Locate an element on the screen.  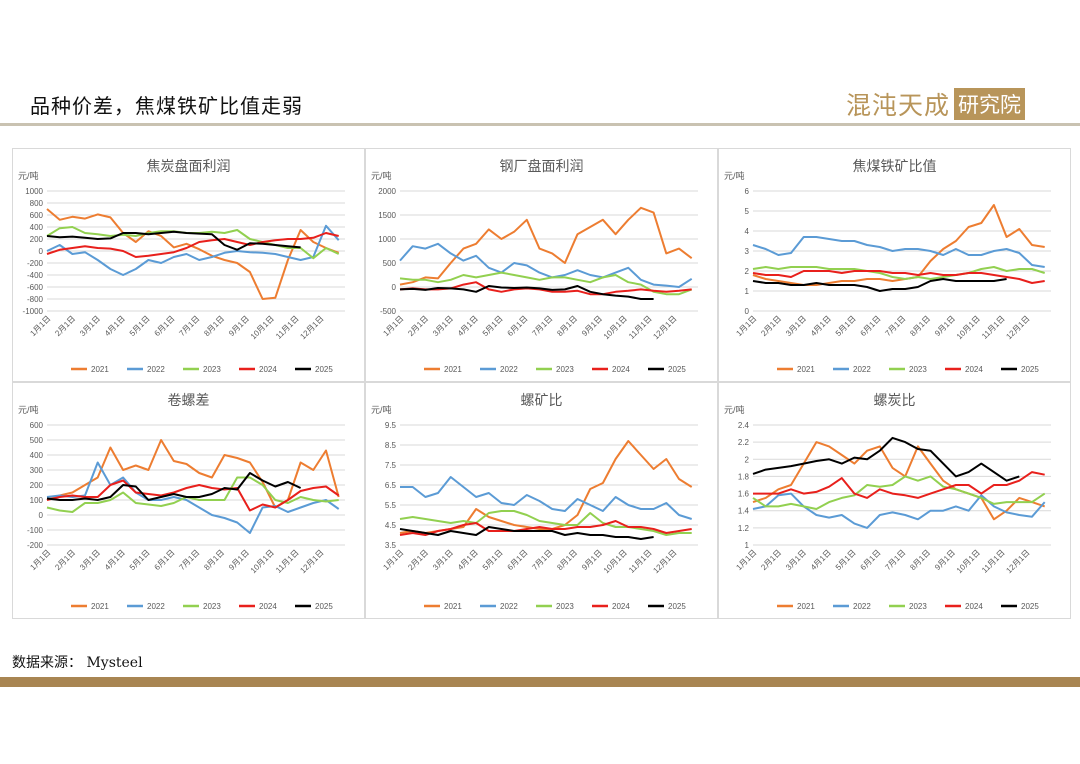
y-tick-label: 1500 is located at coordinates (387, 215).